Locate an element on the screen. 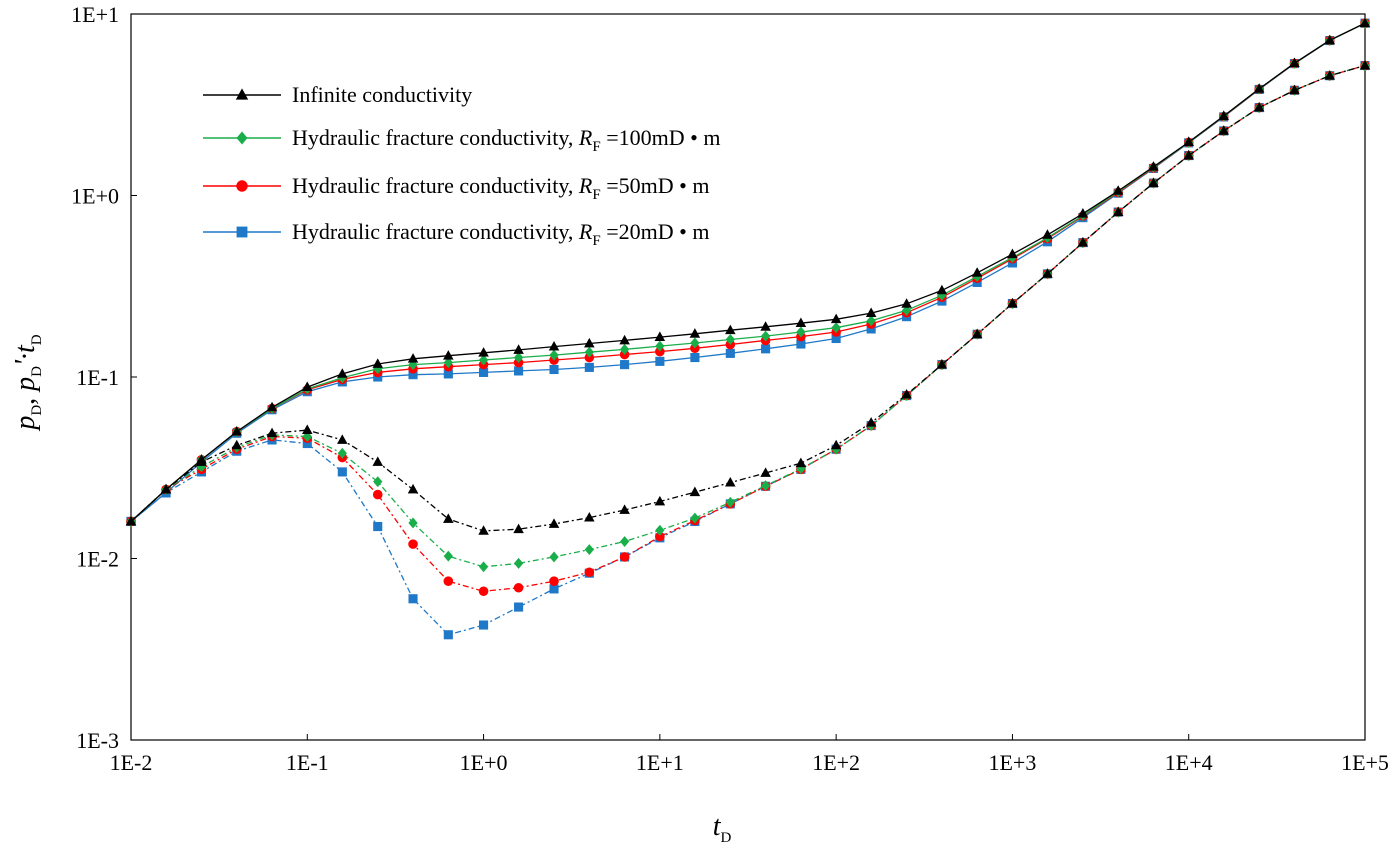 The height and width of the screenshot is (844, 1400). x-tick-label: 1E+2 is located at coordinates (836, 762).